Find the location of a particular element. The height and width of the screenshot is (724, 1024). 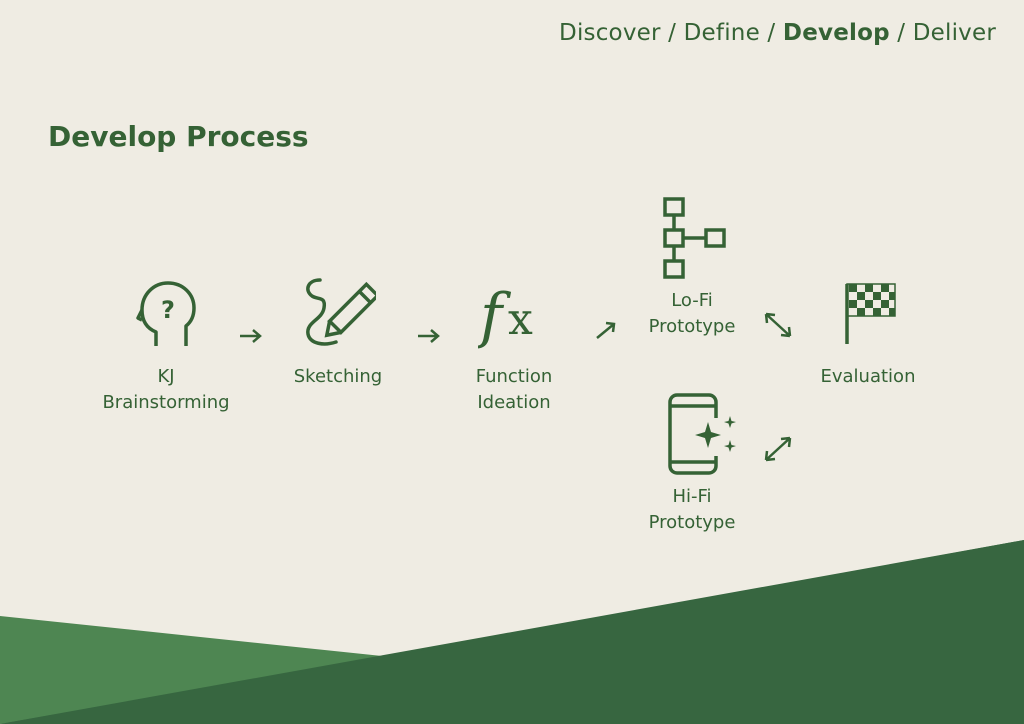

sitemap-icon is located at coordinates (694, 238).